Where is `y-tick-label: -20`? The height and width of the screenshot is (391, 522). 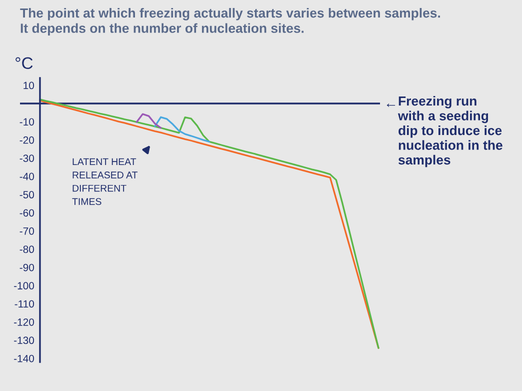 y-tick-label: -20 is located at coordinates (27, 140).